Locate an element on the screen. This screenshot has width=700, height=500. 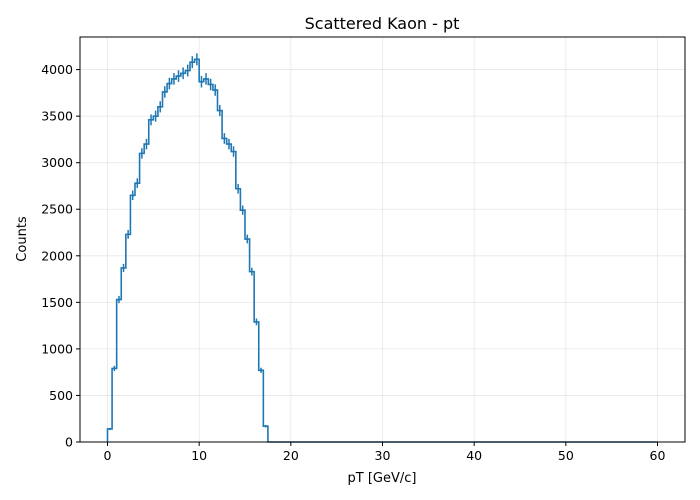
chart-title: Scattered Kaon - pt is located at coordinates (382, 23).